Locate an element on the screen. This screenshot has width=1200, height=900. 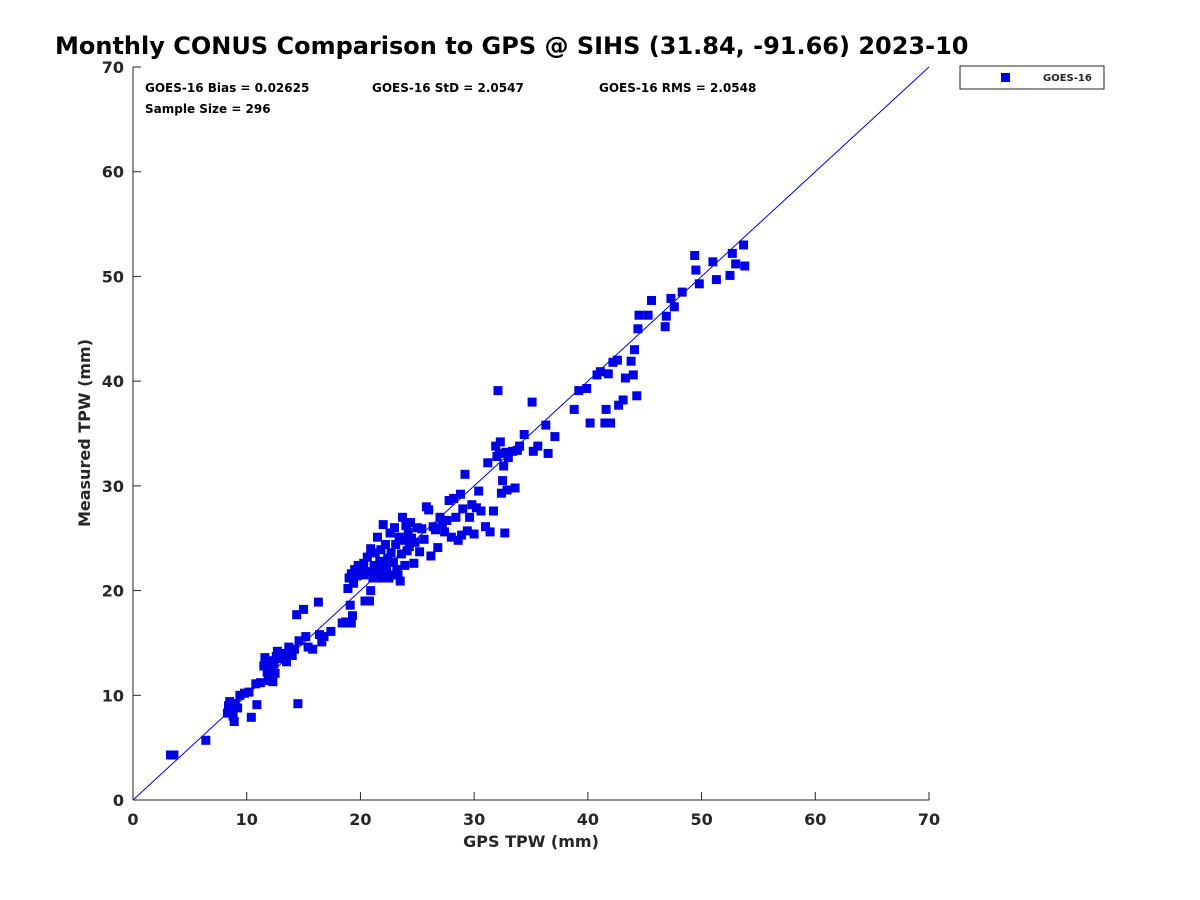
y-axis-label: Measured TPW (mm) is located at coordinates (84, 433).